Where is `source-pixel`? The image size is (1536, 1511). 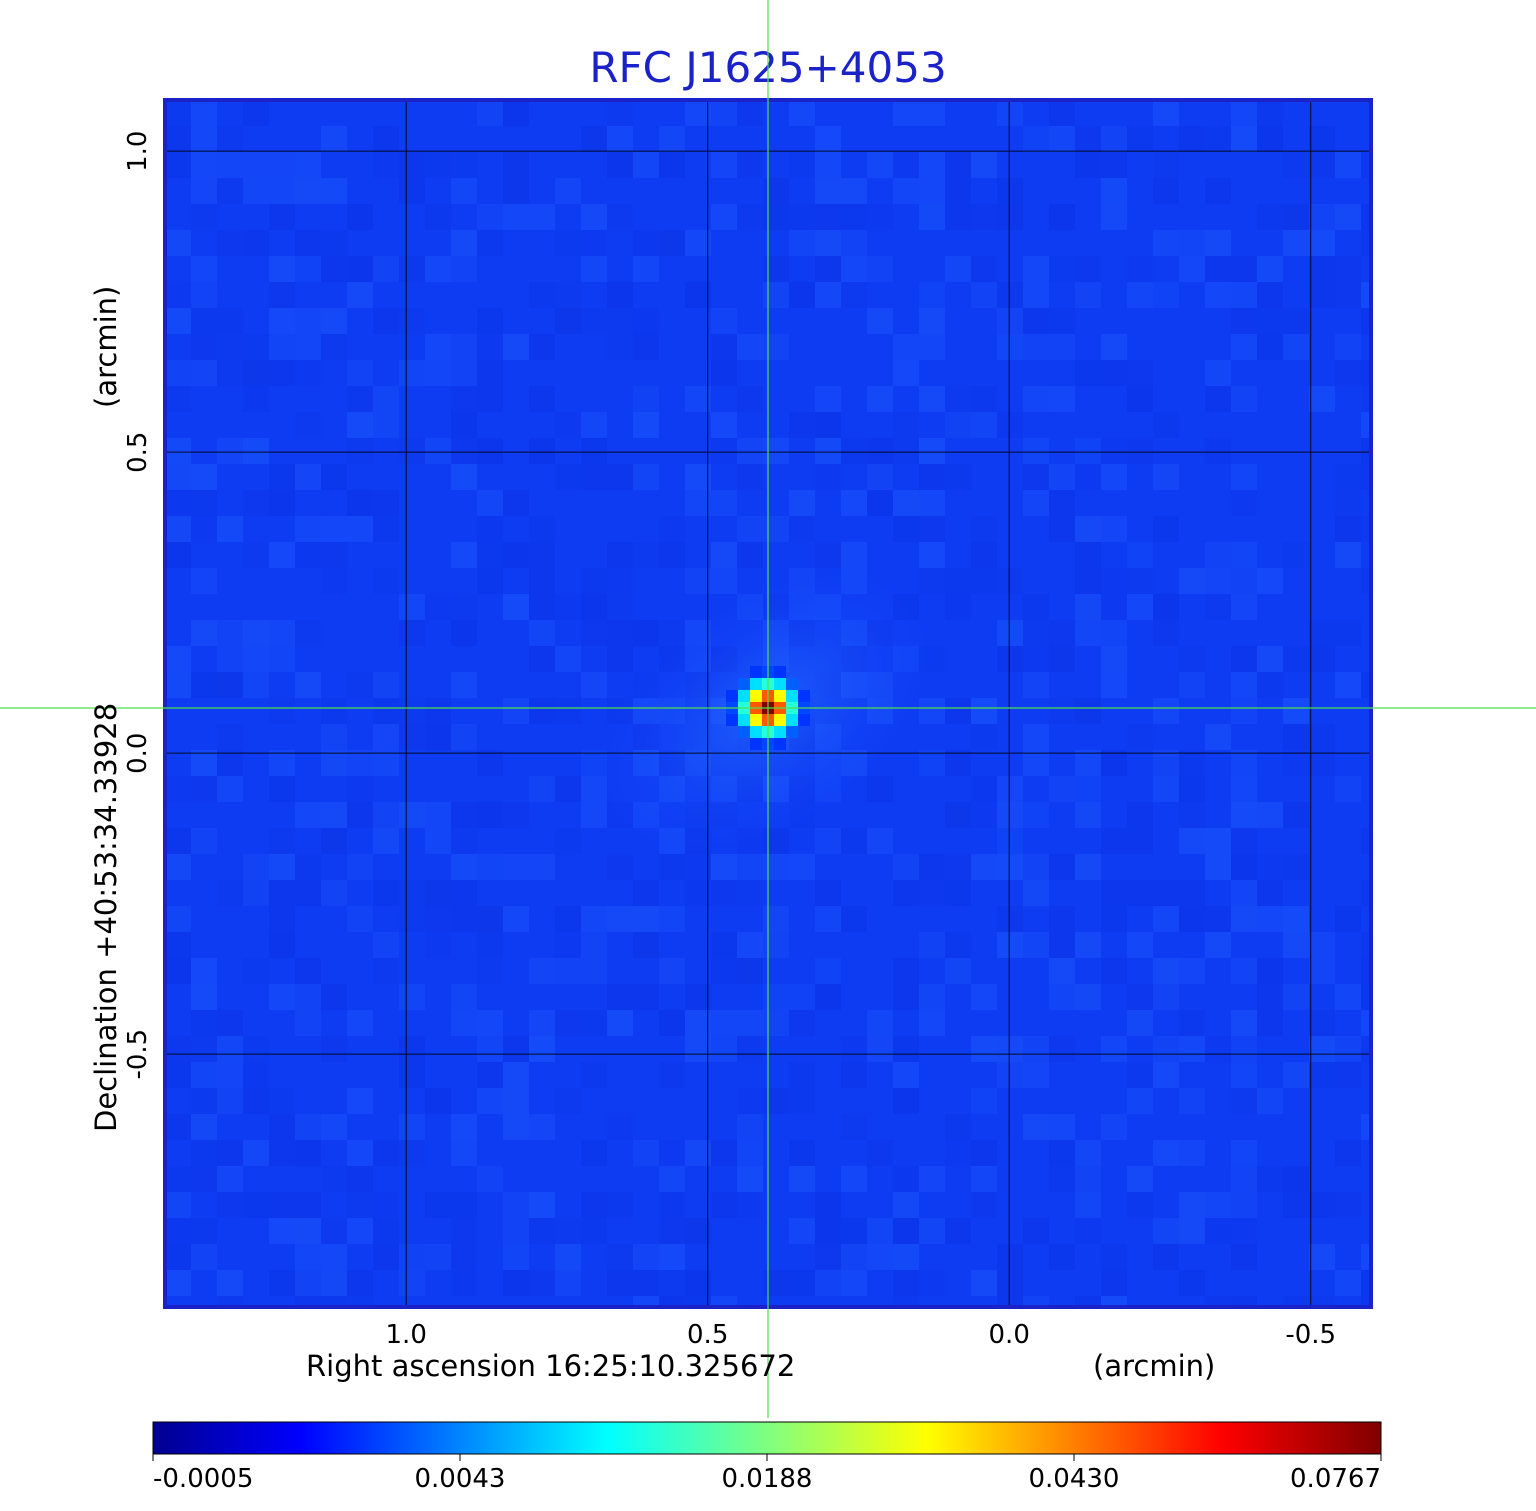 source-pixel is located at coordinates (756, 672).